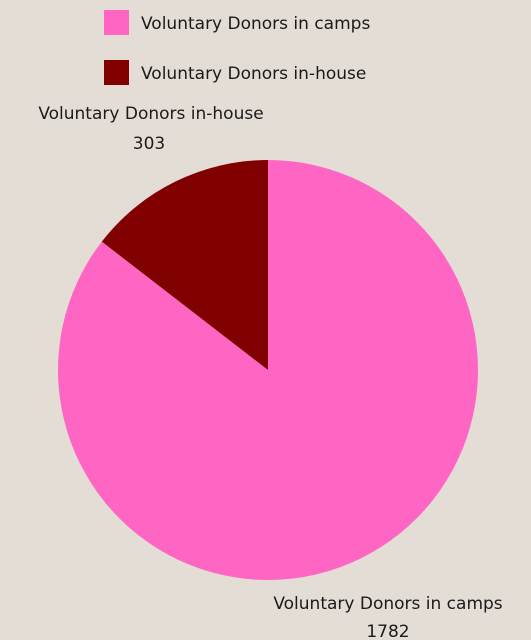 This screenshot has width=531, height=640. What do you see at coordinates (184, 265) in the screenshot?
I see `pie-slice-in-house` at bounding box center [184, 265].